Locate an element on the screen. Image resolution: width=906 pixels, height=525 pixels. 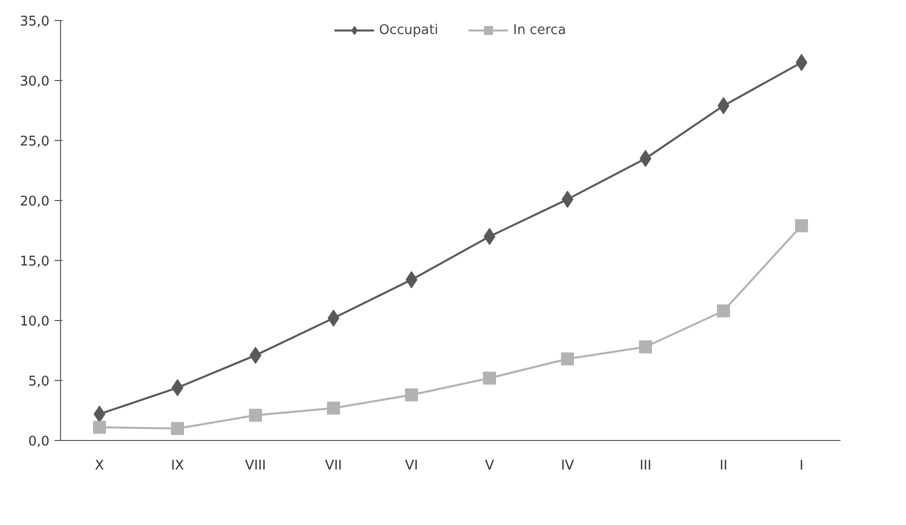
x-tick-label: II is located at coordinates (724, 466).